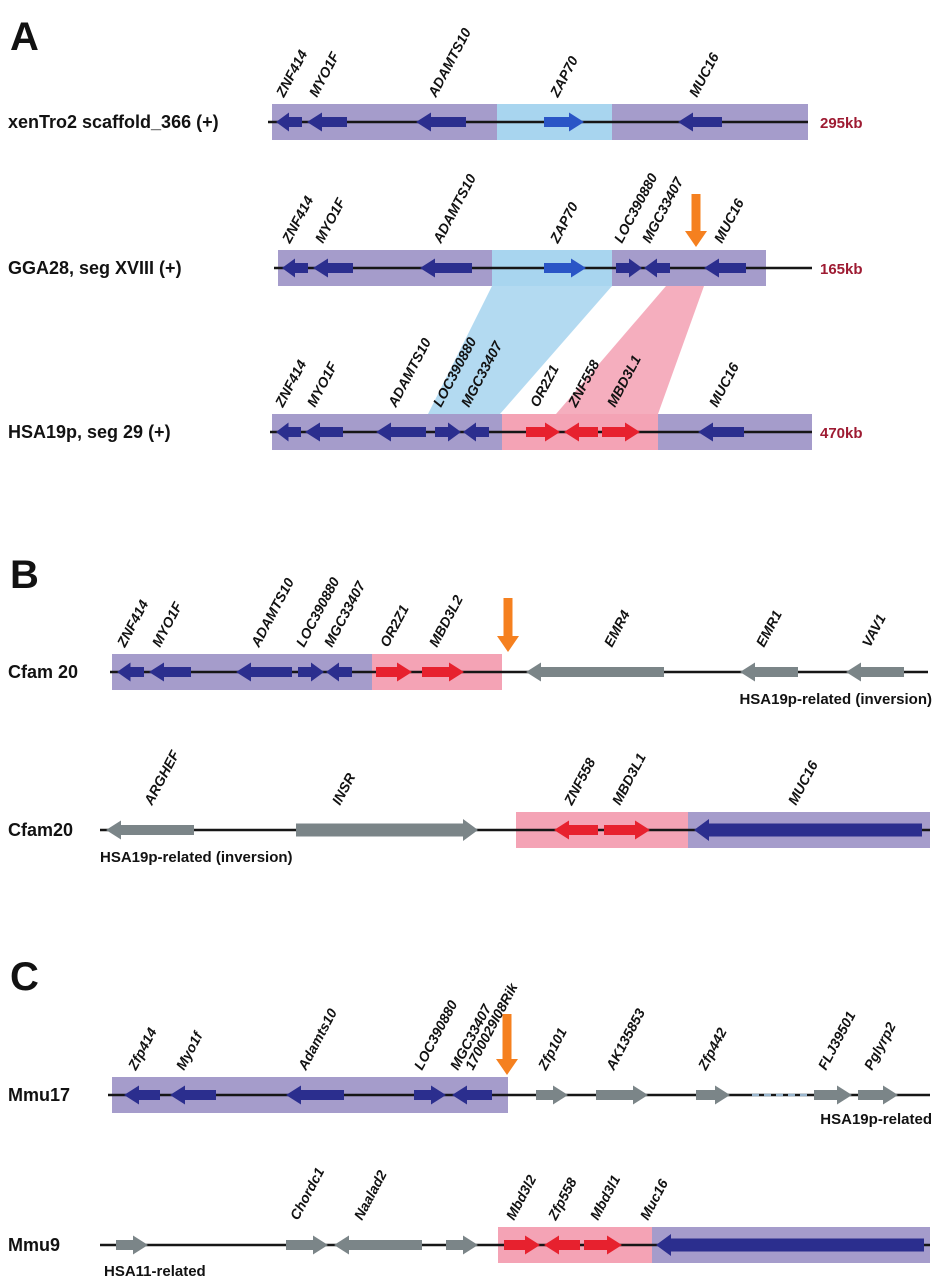 The height and width of the screenshot is (1280, 935). Describe the element at coordinates (155, 1271) in the screenshot. I see `note-label: HSA11-related` at that location.